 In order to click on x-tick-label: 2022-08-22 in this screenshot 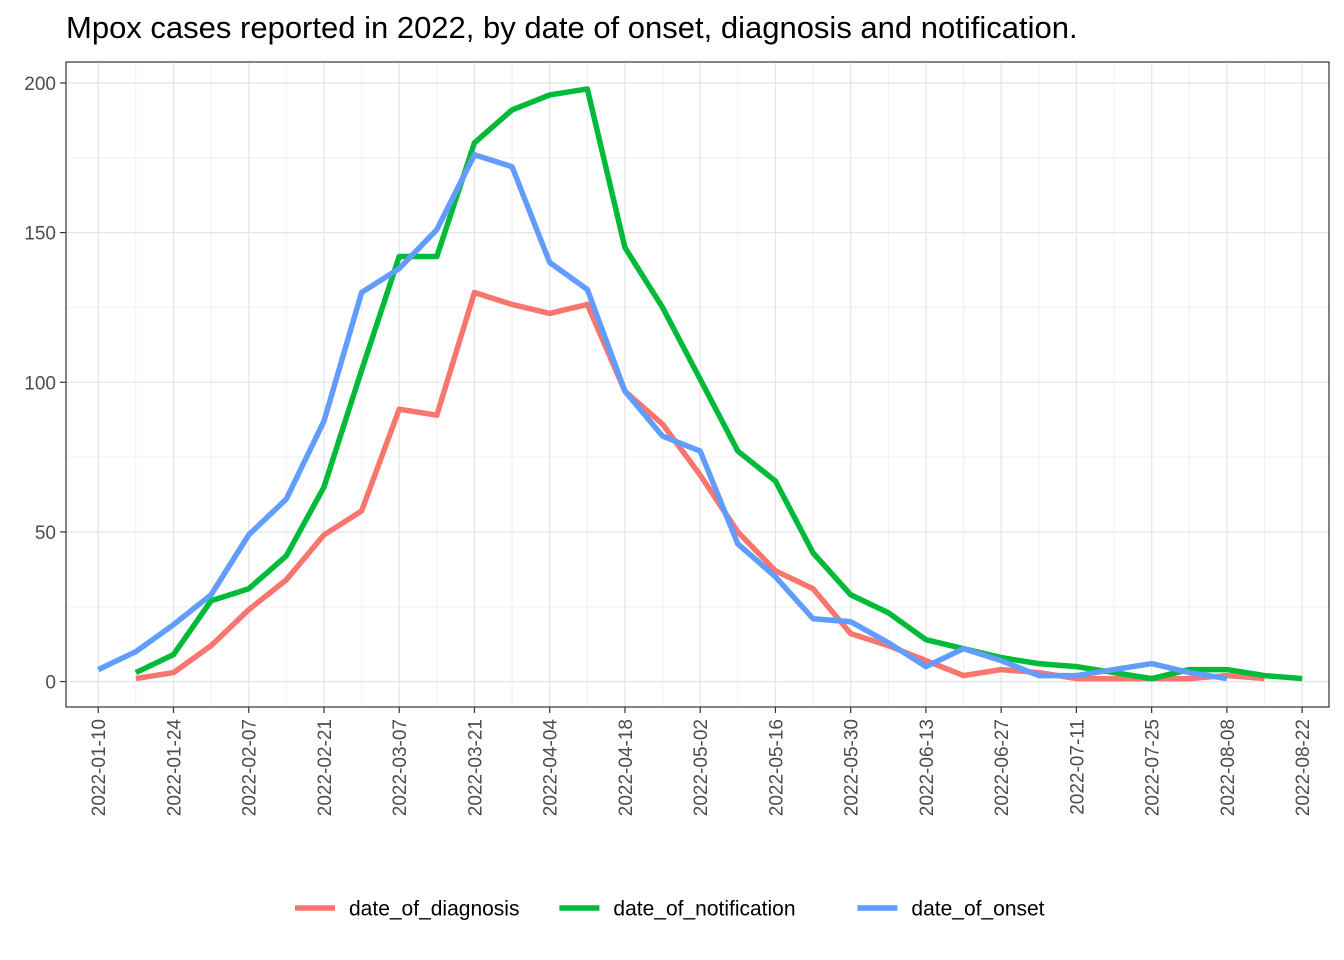, I will do `click(1303, 767)`.